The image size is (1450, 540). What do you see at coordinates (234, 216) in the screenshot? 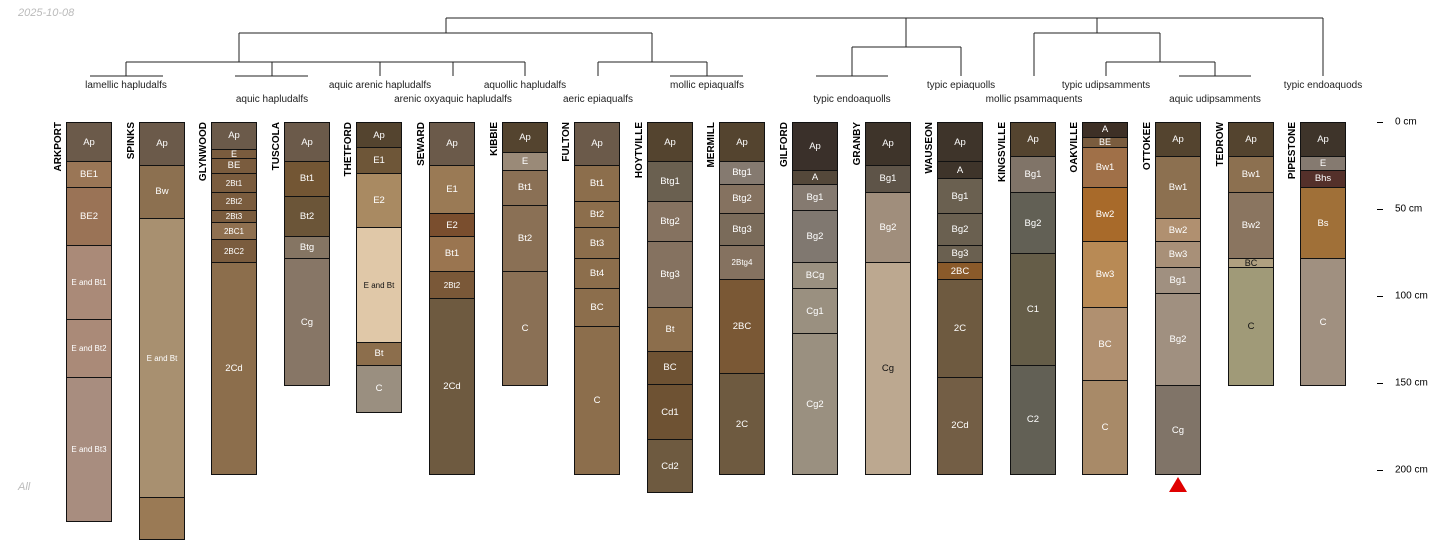
I see `horizon: 2Bt3` at bounding box center [234, 216].